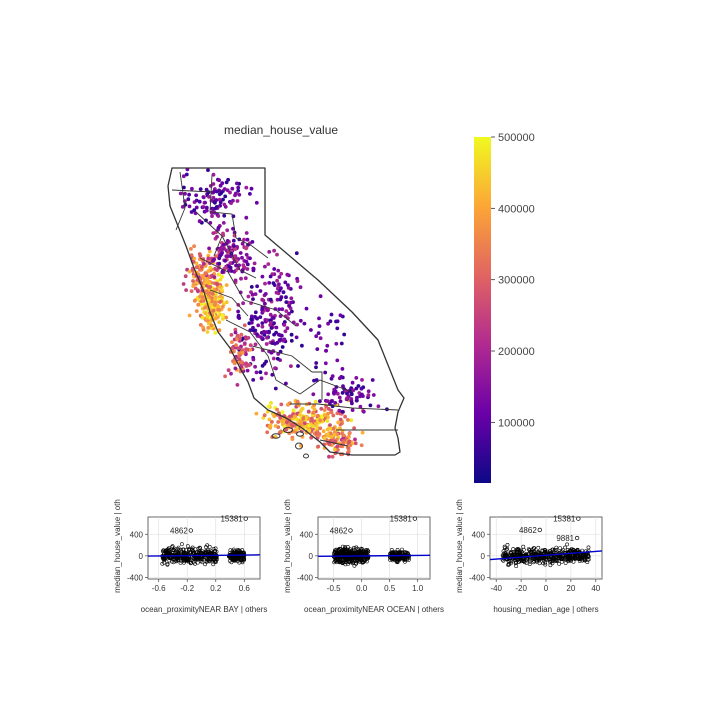 The image size is (720, 720). What do you see at coordinates (401, 519) in the screenshot?
I see `outlier-label: 15381` at bounding box center [401, 519].